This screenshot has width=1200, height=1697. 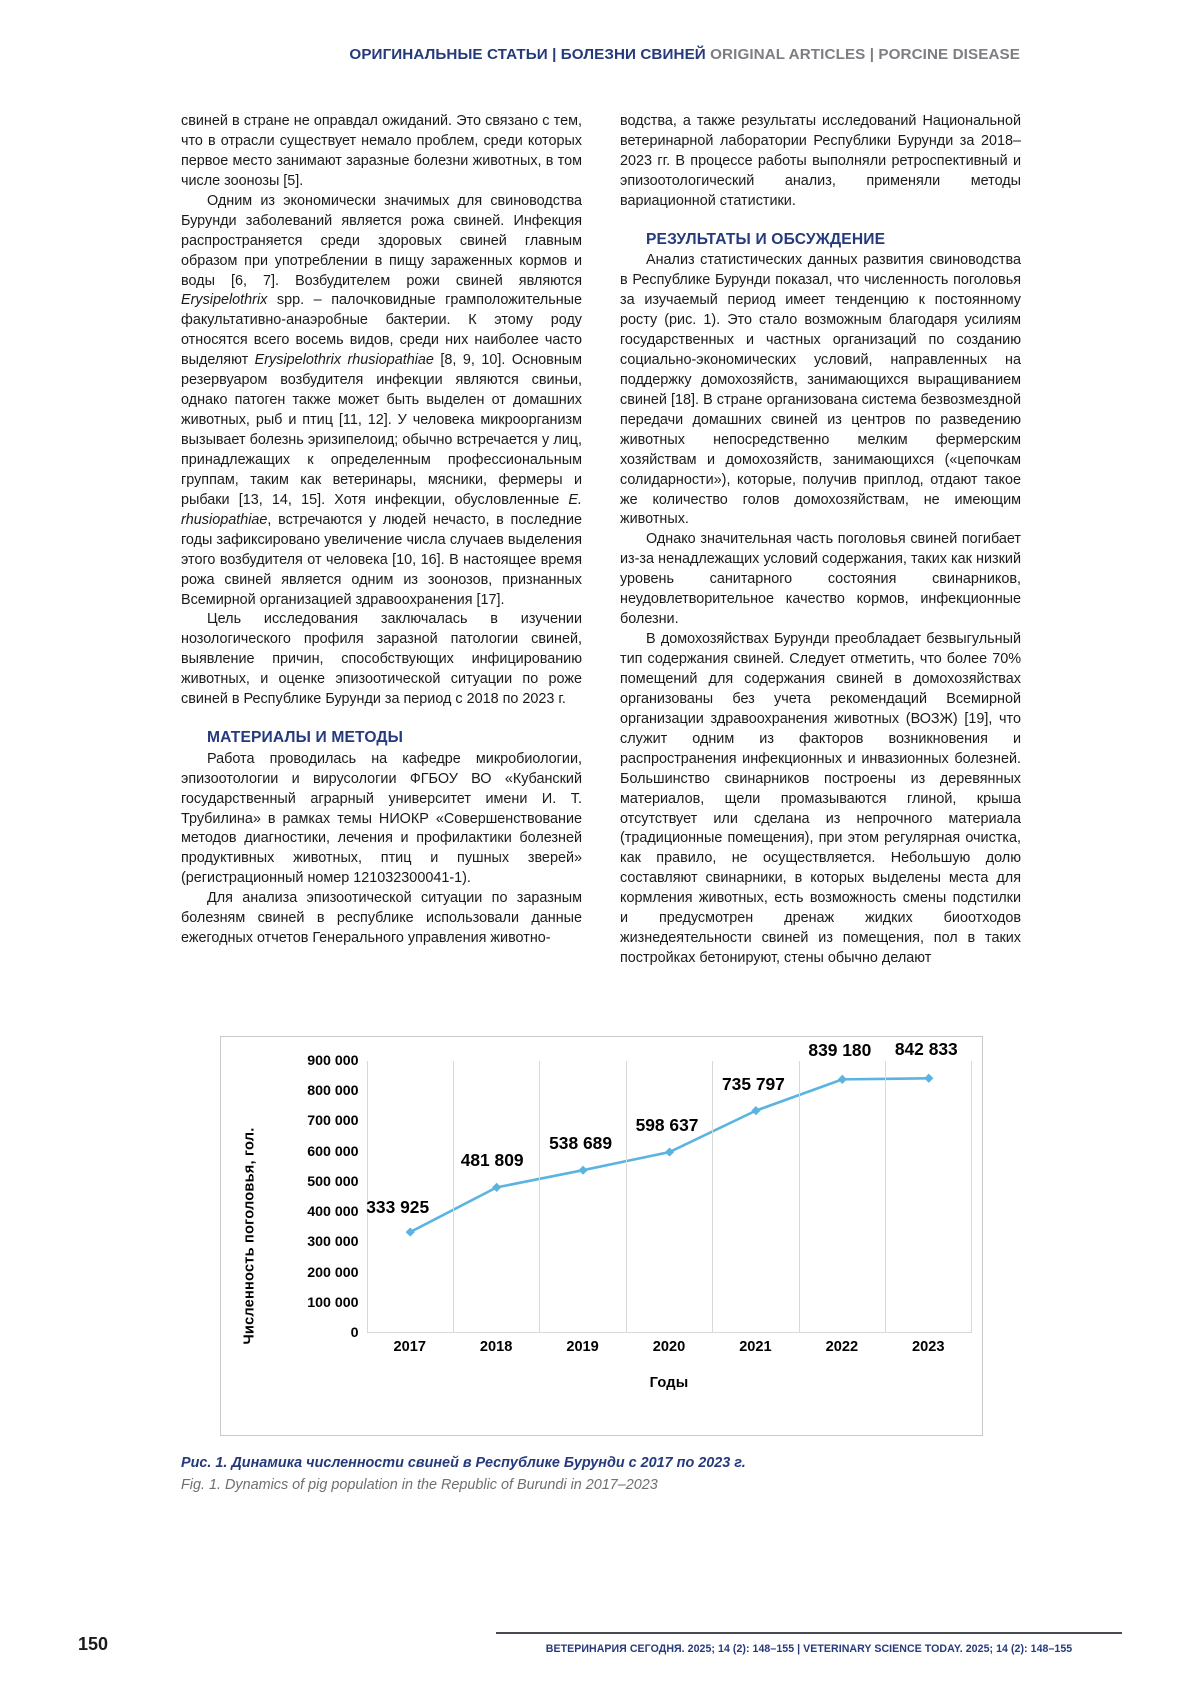 I want to click on data-label: 538 689, so click(x=580, y=1143).